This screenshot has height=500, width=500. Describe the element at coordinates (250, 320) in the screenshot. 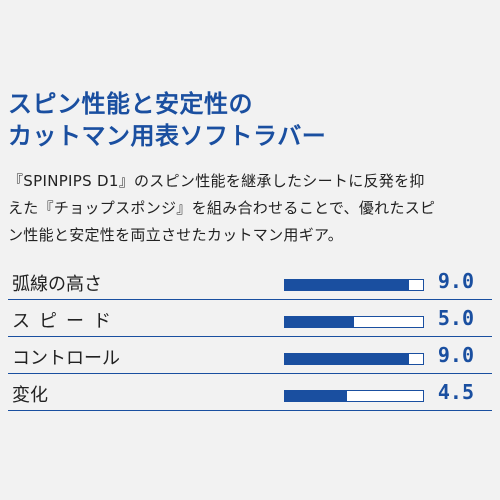

I see `stat-row-speed: スピード 5.0` at that location.